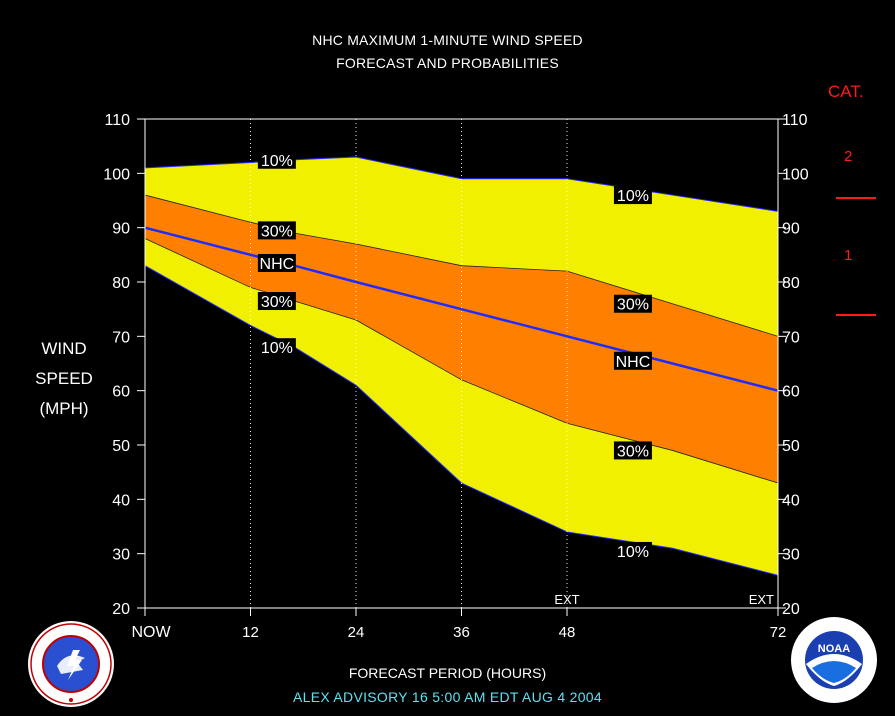 The width and height of the screenshot is (895, 716). What do you see at coordinates (121, 609) in the screenshot?
I see `y-tick-label-left: 20` at bounding box center [121, 609].